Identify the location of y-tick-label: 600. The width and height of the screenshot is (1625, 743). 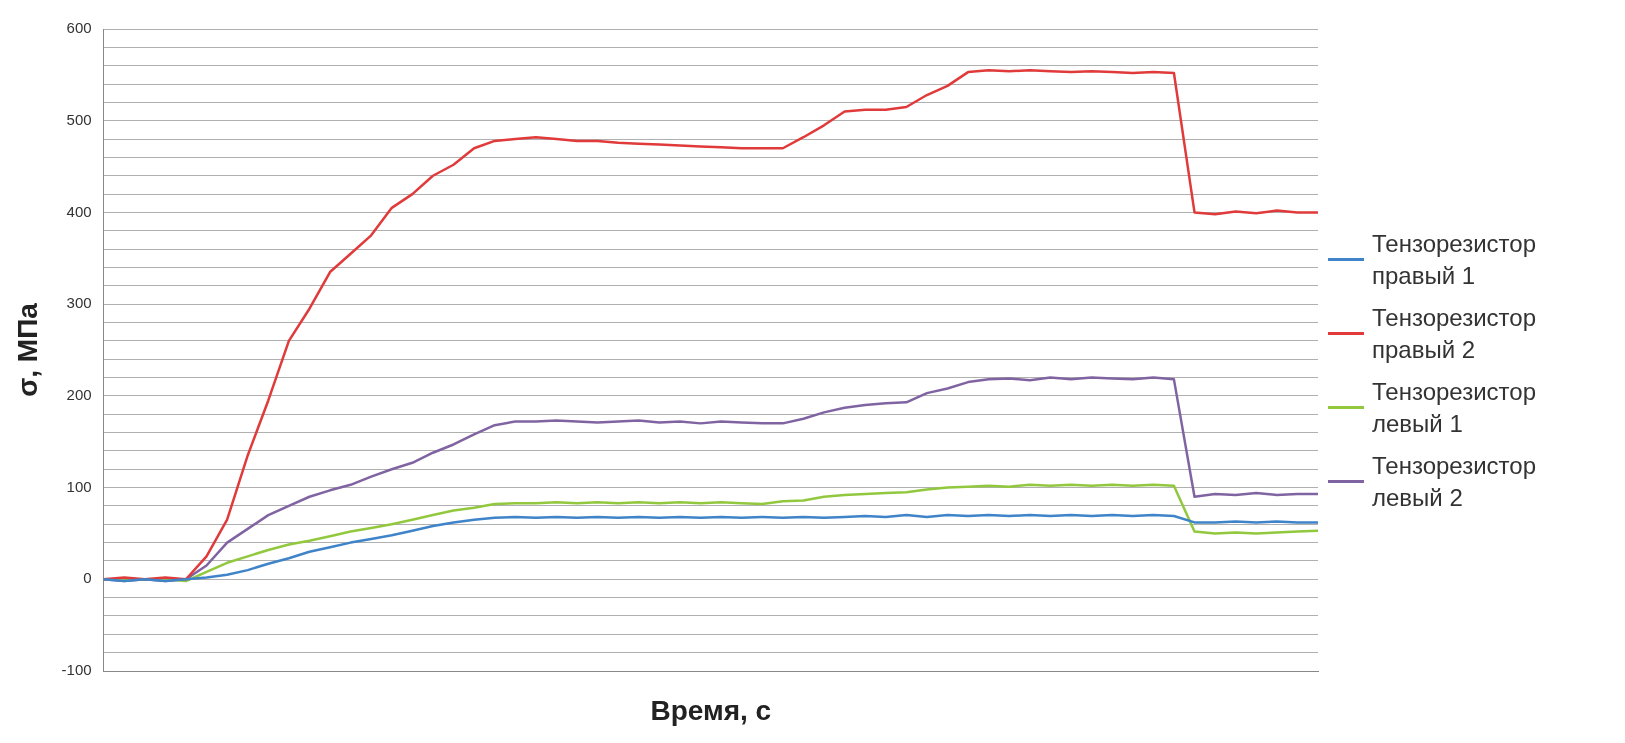
(79, 28).